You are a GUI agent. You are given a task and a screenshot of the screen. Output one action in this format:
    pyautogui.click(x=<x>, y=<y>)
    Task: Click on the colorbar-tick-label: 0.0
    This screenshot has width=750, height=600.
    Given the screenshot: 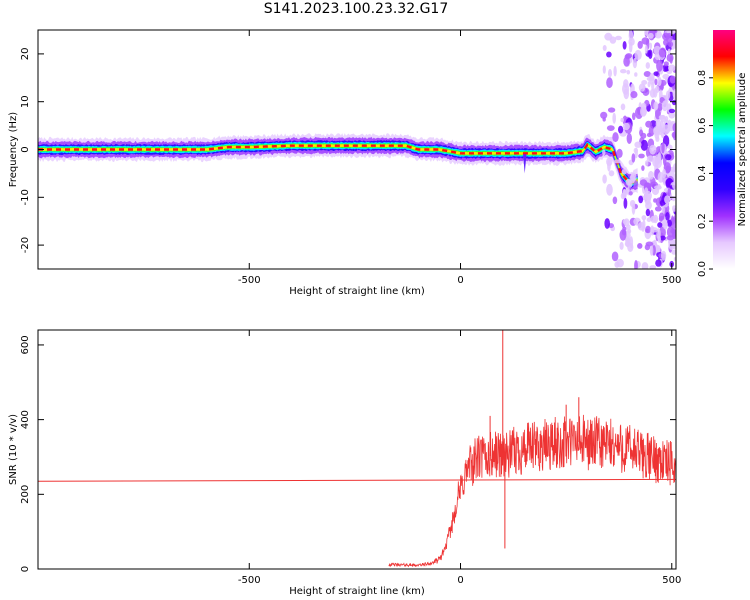 What is the action you would take?
    pyautogui.click(x=702, y=269)
    